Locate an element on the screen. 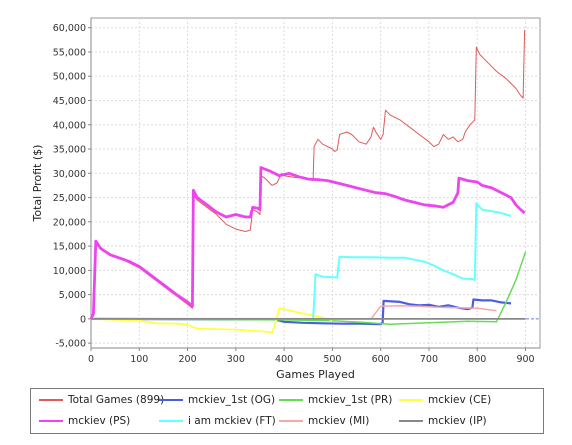 The image size is (572, 445). y-tick-label: 5,000 is located at coordinates (72, 295).